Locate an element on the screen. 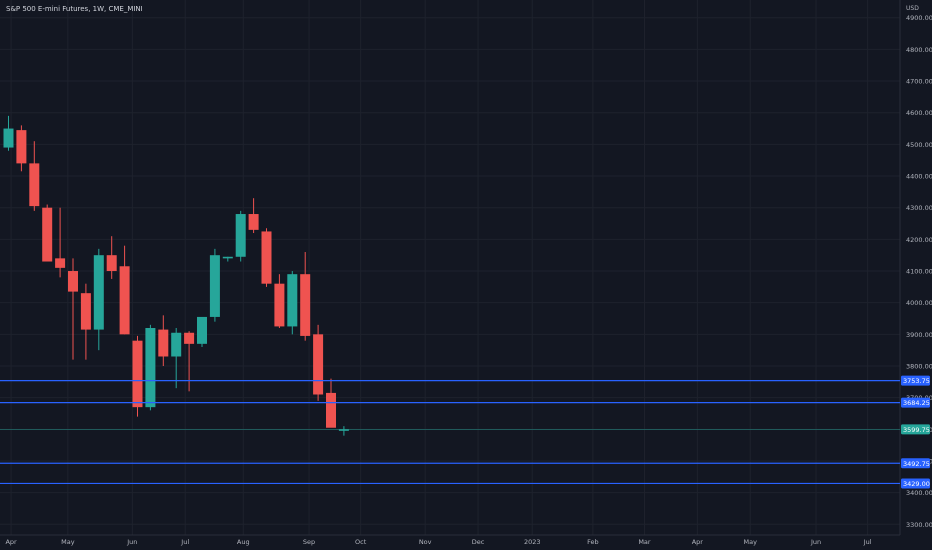 The height and width of the screenshot is (550, 932). y-tick-label: 4900.00 is located at coordinates (919, 18).